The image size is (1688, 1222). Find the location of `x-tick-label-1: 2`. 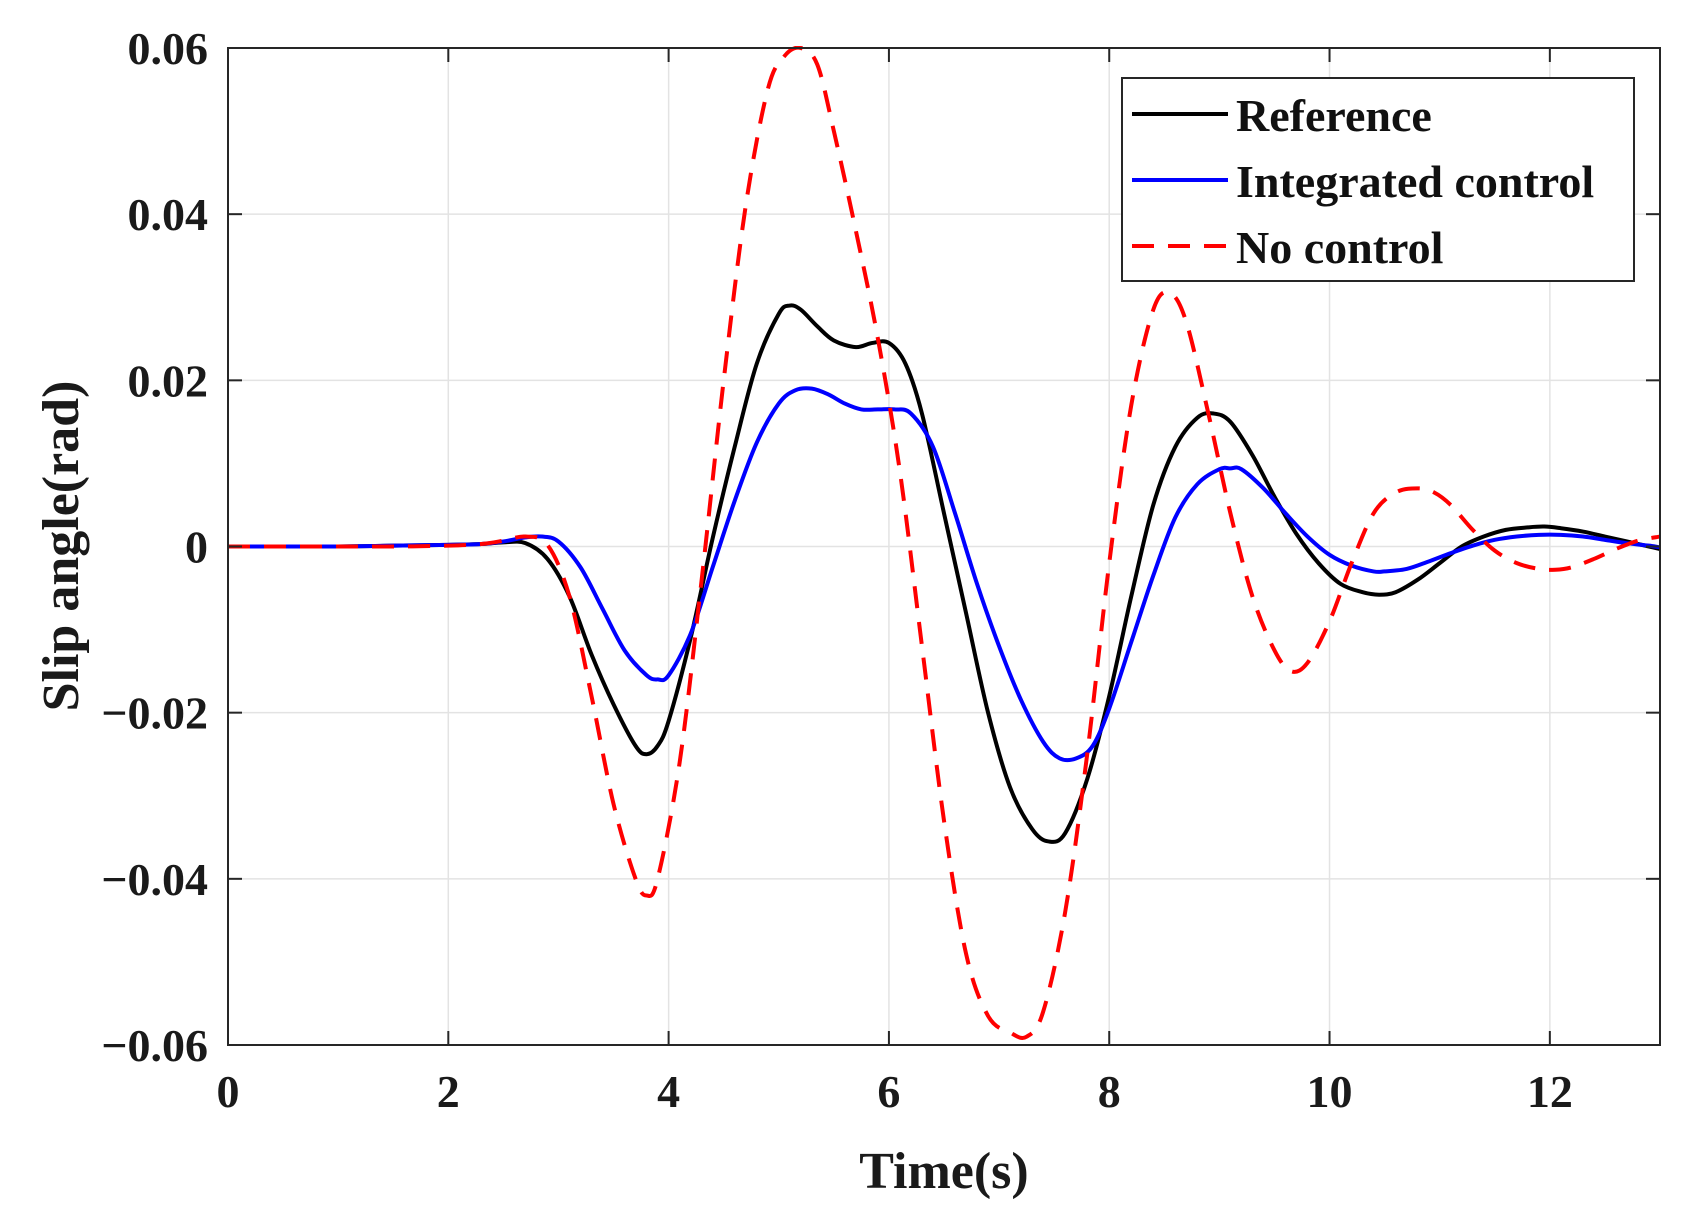

x-tick-label-1: 2 is located at coordinates (448, 1091).